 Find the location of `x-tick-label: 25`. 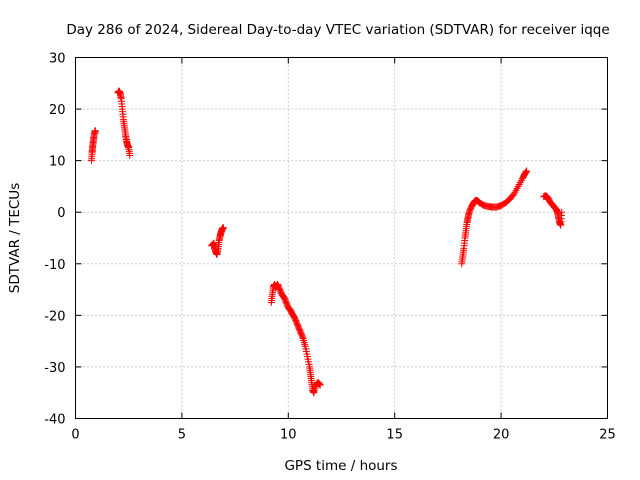

x-tick-label: 25 is located at coordinates (607, 435).